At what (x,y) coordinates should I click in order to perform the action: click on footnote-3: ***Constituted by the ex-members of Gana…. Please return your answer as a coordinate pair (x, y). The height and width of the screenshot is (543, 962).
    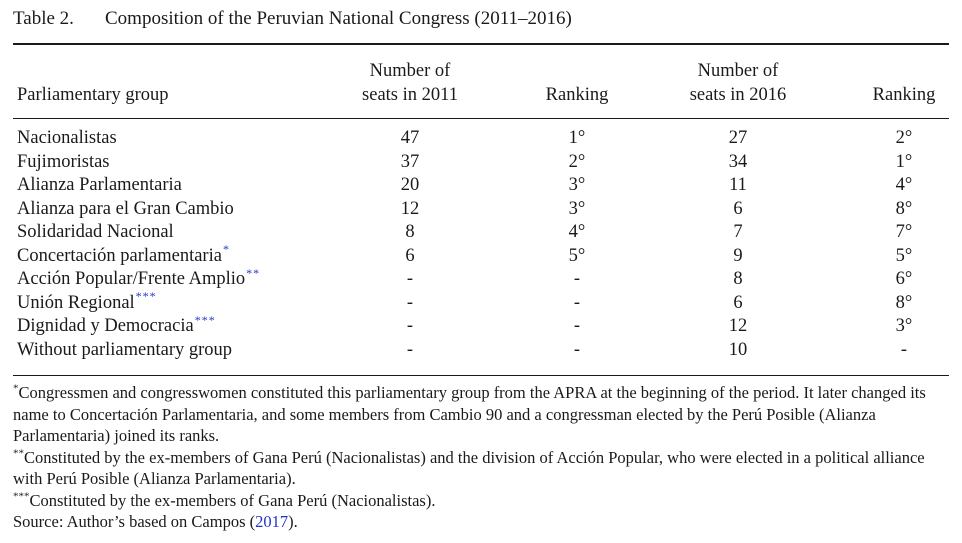
    Looking at the image, I should click on (481, 501).